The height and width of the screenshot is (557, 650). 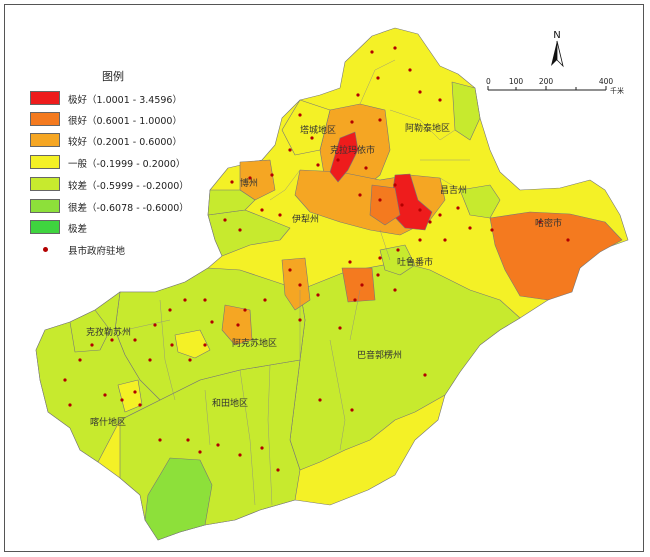 What do you see at coordinates (344, 157) in the screenshot?
I see `region-urumqi` at bounding box center [344, 157].